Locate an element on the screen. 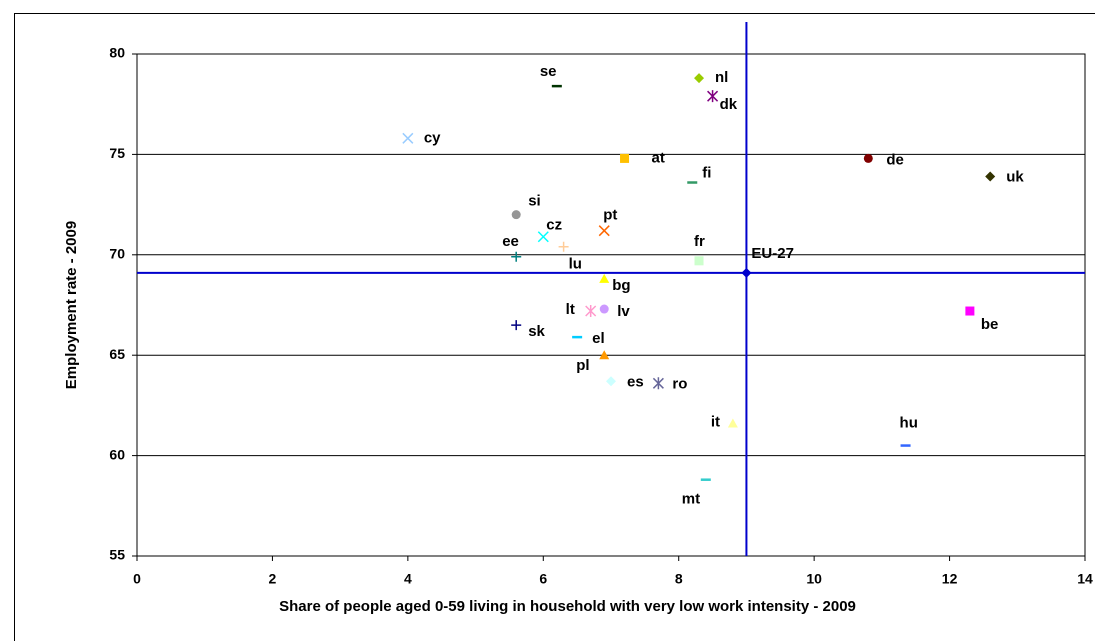 Image resolution: width=1095 pixels, height=641 pixels. point-label: fi is located at coordinates (706, 172).